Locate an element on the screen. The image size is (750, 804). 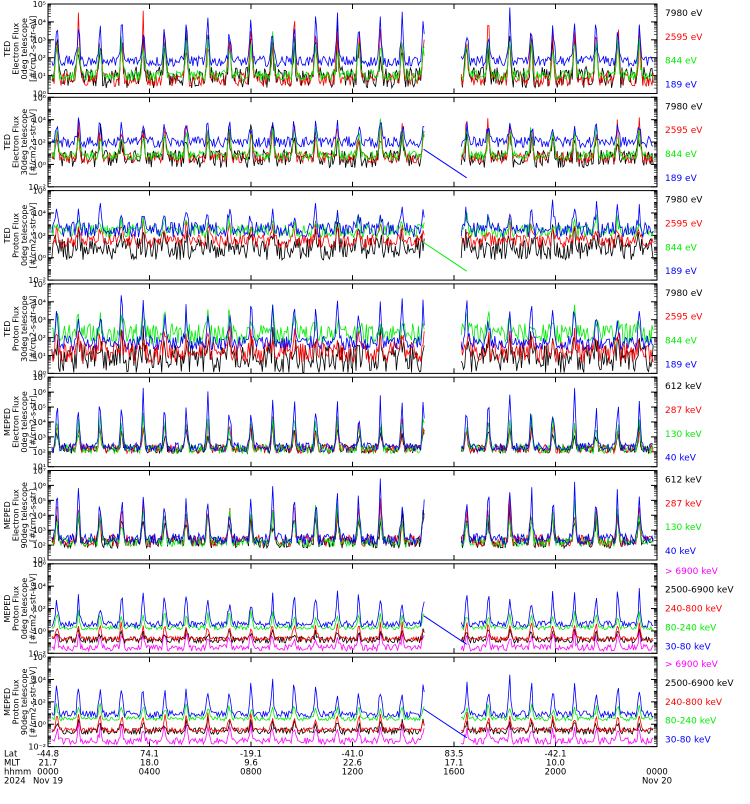
legend-entry: 189 eV is located at coordinates (681, 272).